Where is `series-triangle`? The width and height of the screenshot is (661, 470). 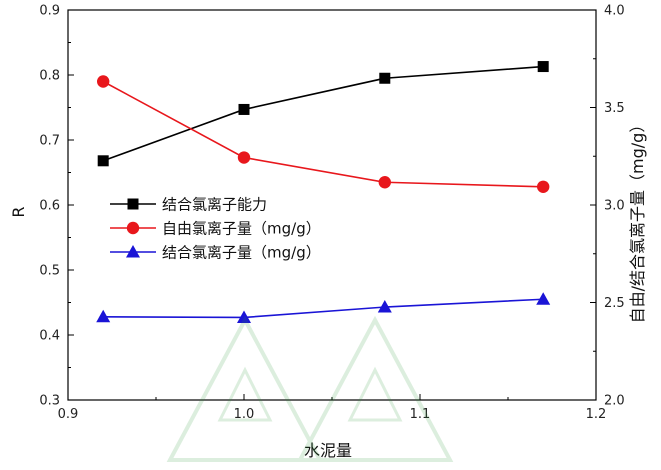 series-triangle is located at coordinates (323, 307).